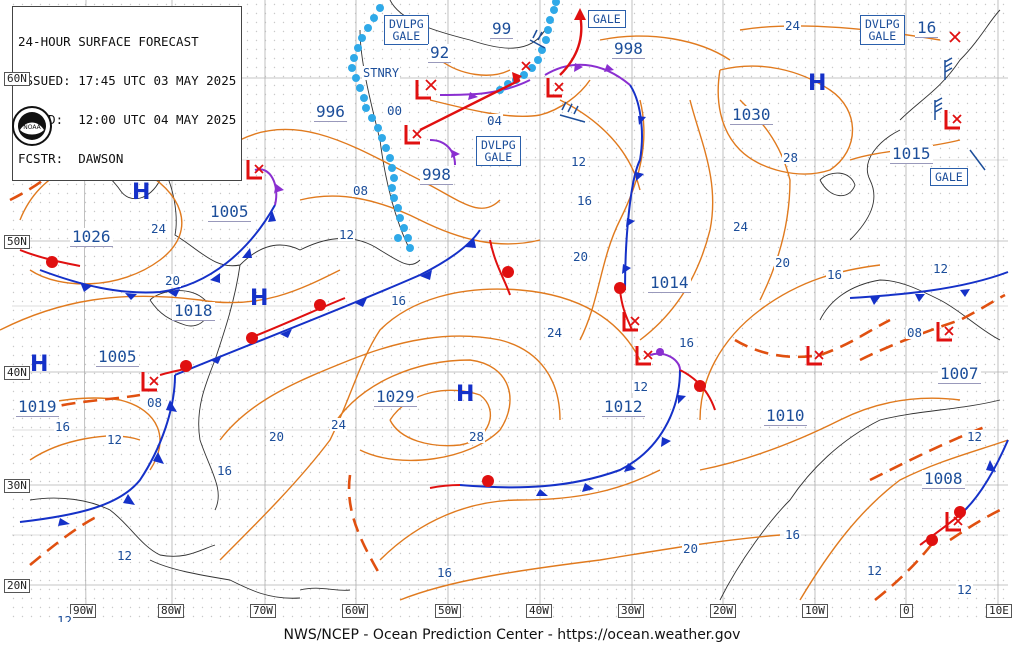 This screenshot has width=1024, height=652. What do you see at coordinates (943, 479) in the screenshot?
I see `pressure-1008: 1008` at bounding box center [943, 479].